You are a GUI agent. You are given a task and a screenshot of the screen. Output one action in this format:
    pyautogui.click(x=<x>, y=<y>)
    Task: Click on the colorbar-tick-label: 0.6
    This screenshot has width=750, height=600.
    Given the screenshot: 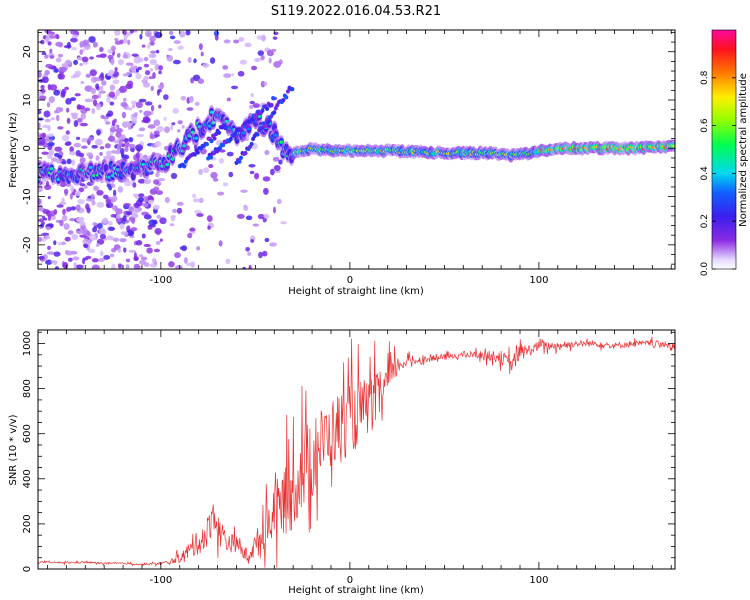 What is the action you would take?
    pyautogui.click(x=705, y=125)
    